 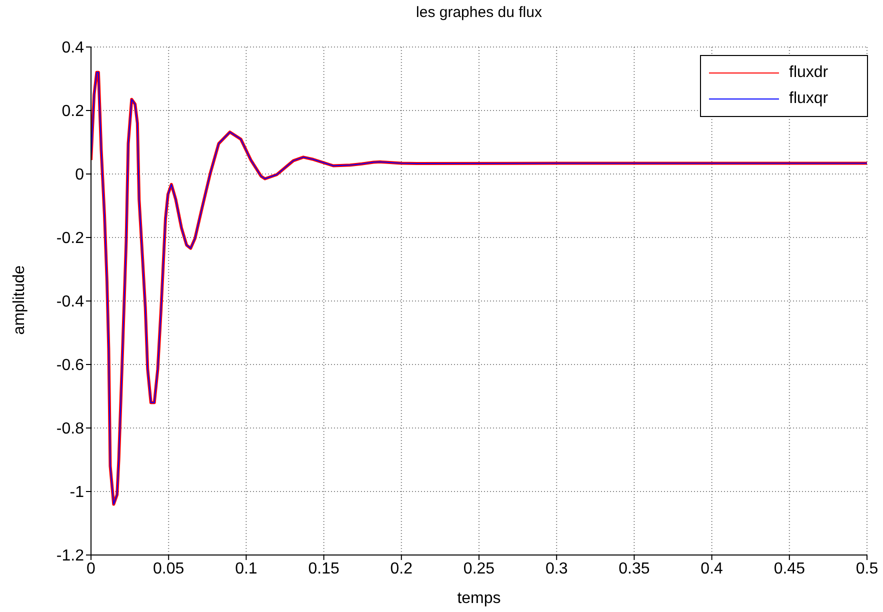 What do you see at coordinates (73, 111) in the screenshot?
I see `y-tick-label: 0.2` at bounding box center [73, 111].